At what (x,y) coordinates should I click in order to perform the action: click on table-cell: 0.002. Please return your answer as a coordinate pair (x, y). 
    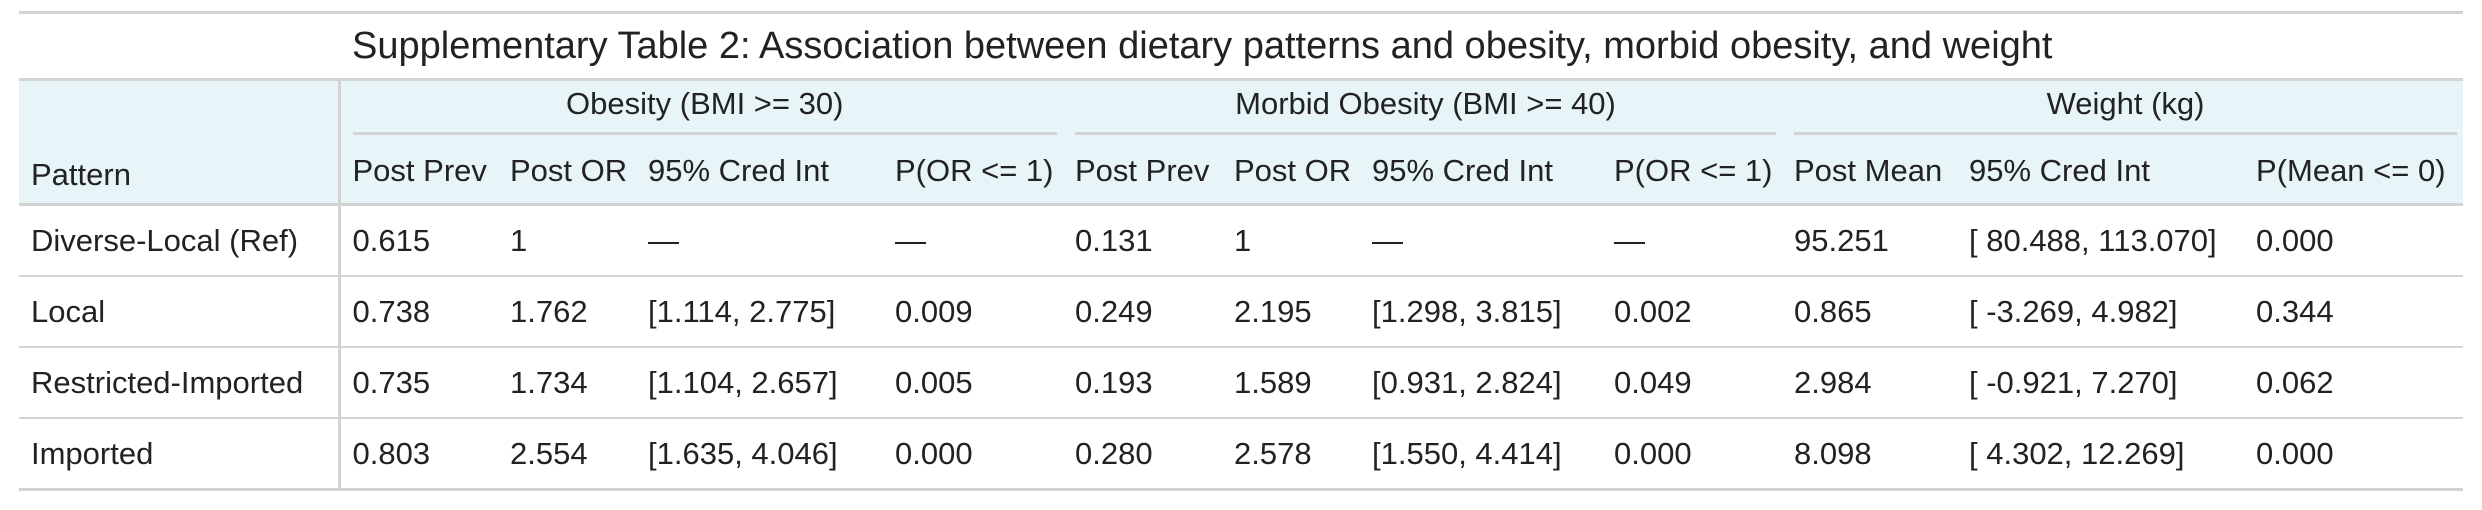
    Looking at the image, I should click on (1692, 312).